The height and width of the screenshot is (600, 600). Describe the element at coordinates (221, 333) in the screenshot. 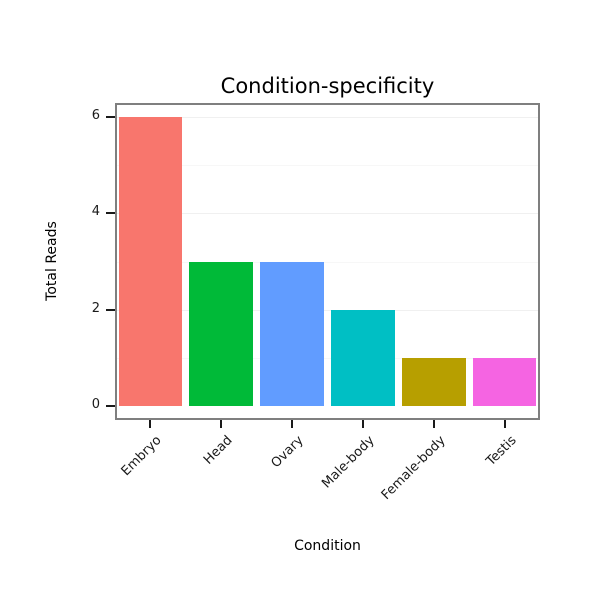

I see `bar-head` at that location.